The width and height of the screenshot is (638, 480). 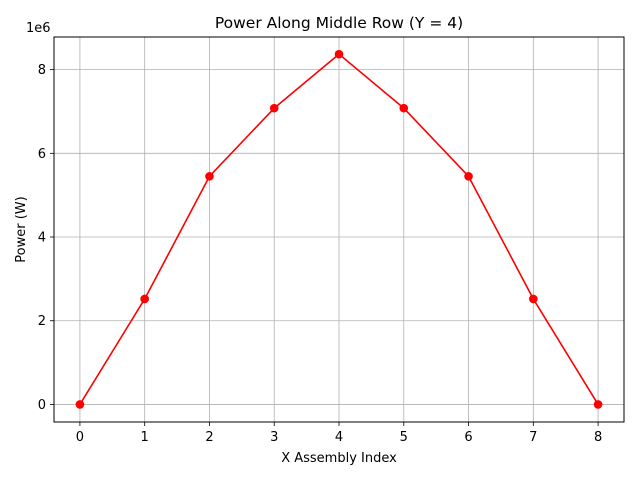 What do you see at coordinates (533, 437) in the screenshot?
I see `x-tick-label: 7` at bounding box center [533, 437].